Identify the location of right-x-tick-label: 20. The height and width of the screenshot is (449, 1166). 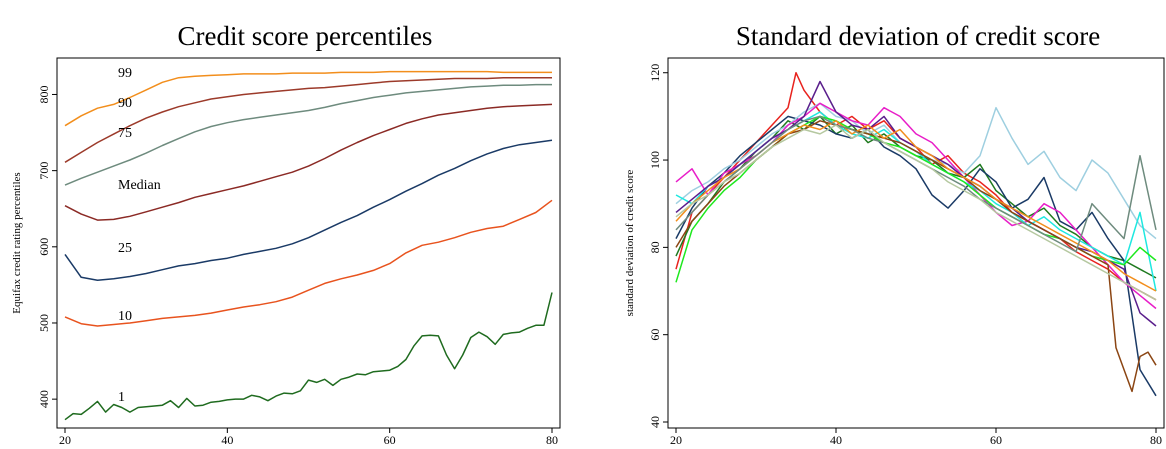
(676, 440).